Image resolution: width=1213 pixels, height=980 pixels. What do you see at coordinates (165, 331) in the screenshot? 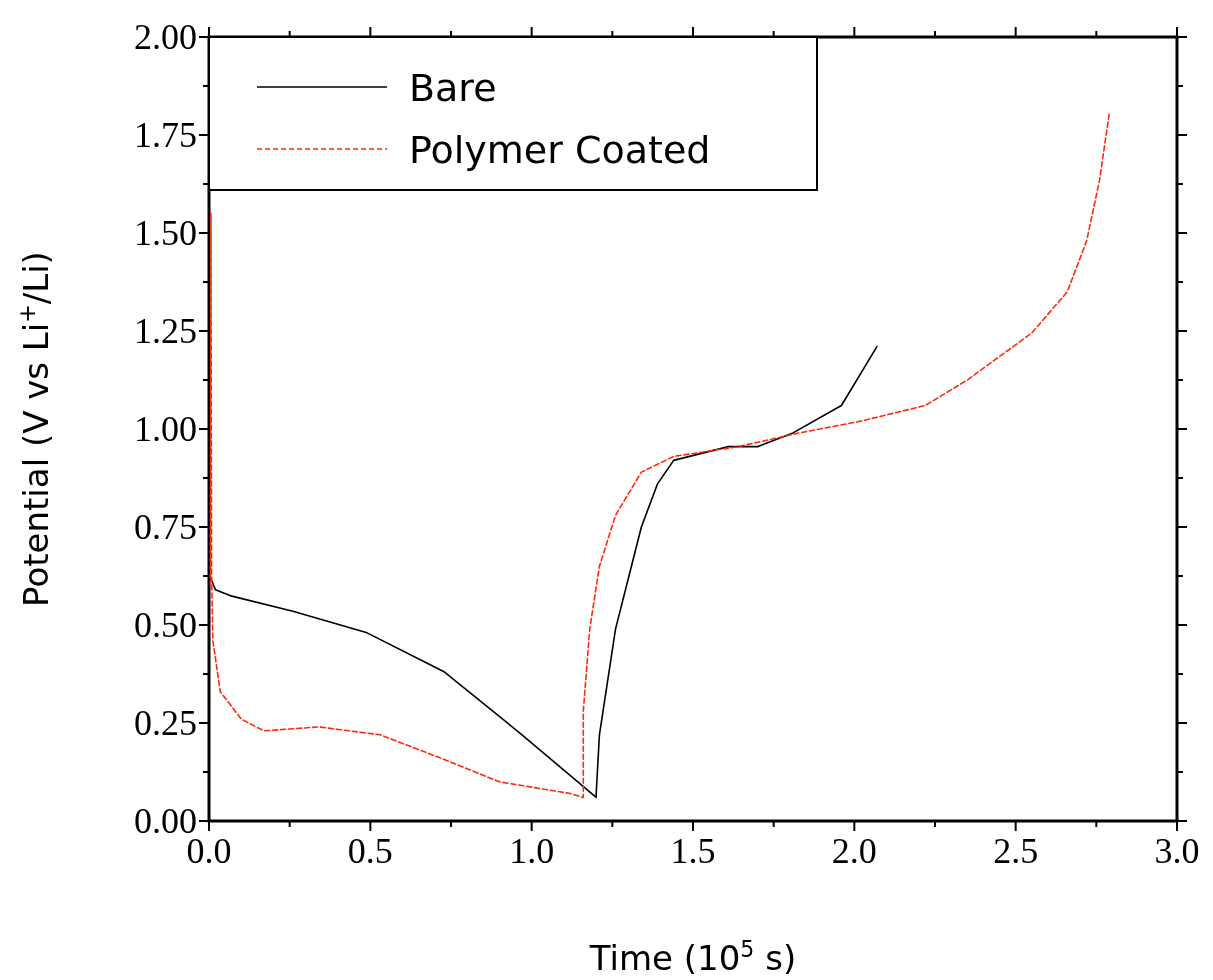
I see `y-tick-label: 1.25` at bounding box center [165, 331].